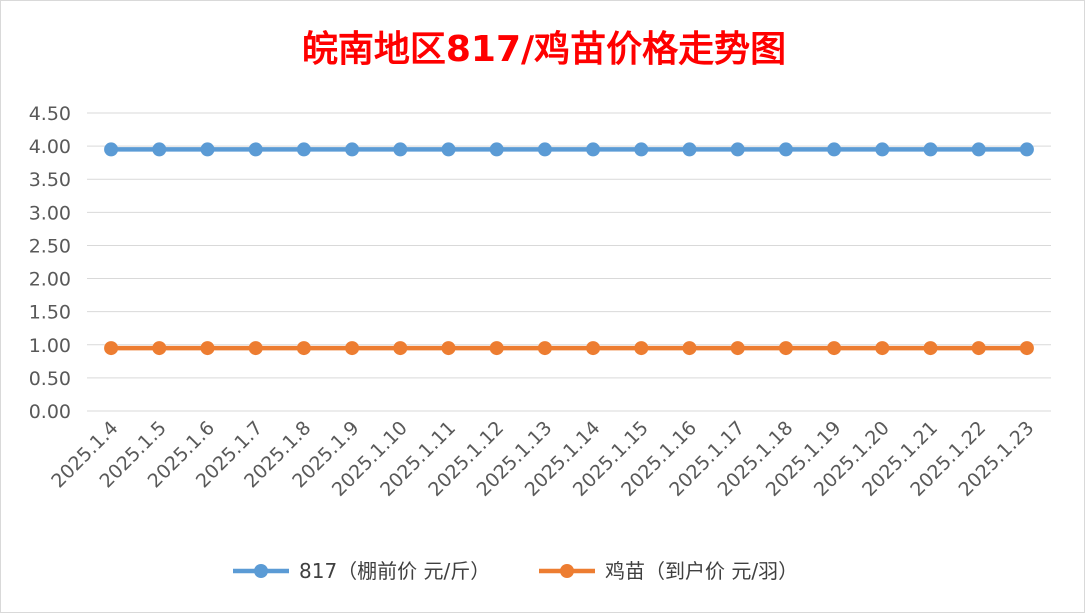 This screenshot has height=616, width=1085. What do you see at coordinates (50, 313) in the screenshot?
I see `y-tick-label: 1.50` at bounding box center [50, 313].